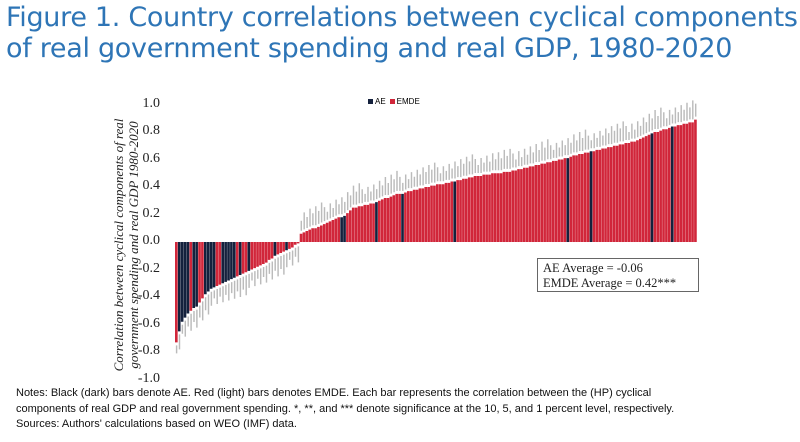 The width and height of the screenshot is (800, 442). What do you see at coordinates (151, 213) in the screenshot?
I see `y-tick-label: 0.2` at bounding box center [151, 213].